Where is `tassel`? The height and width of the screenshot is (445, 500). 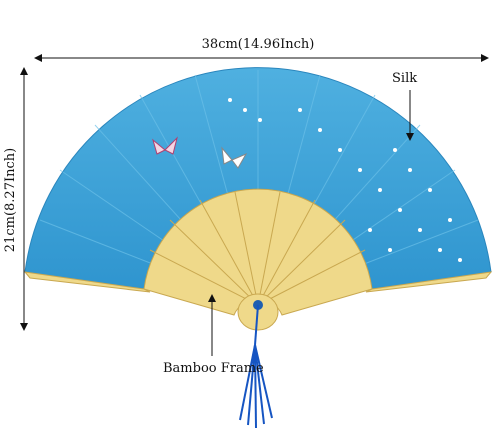 tassel is located at coordinates (256, 366).